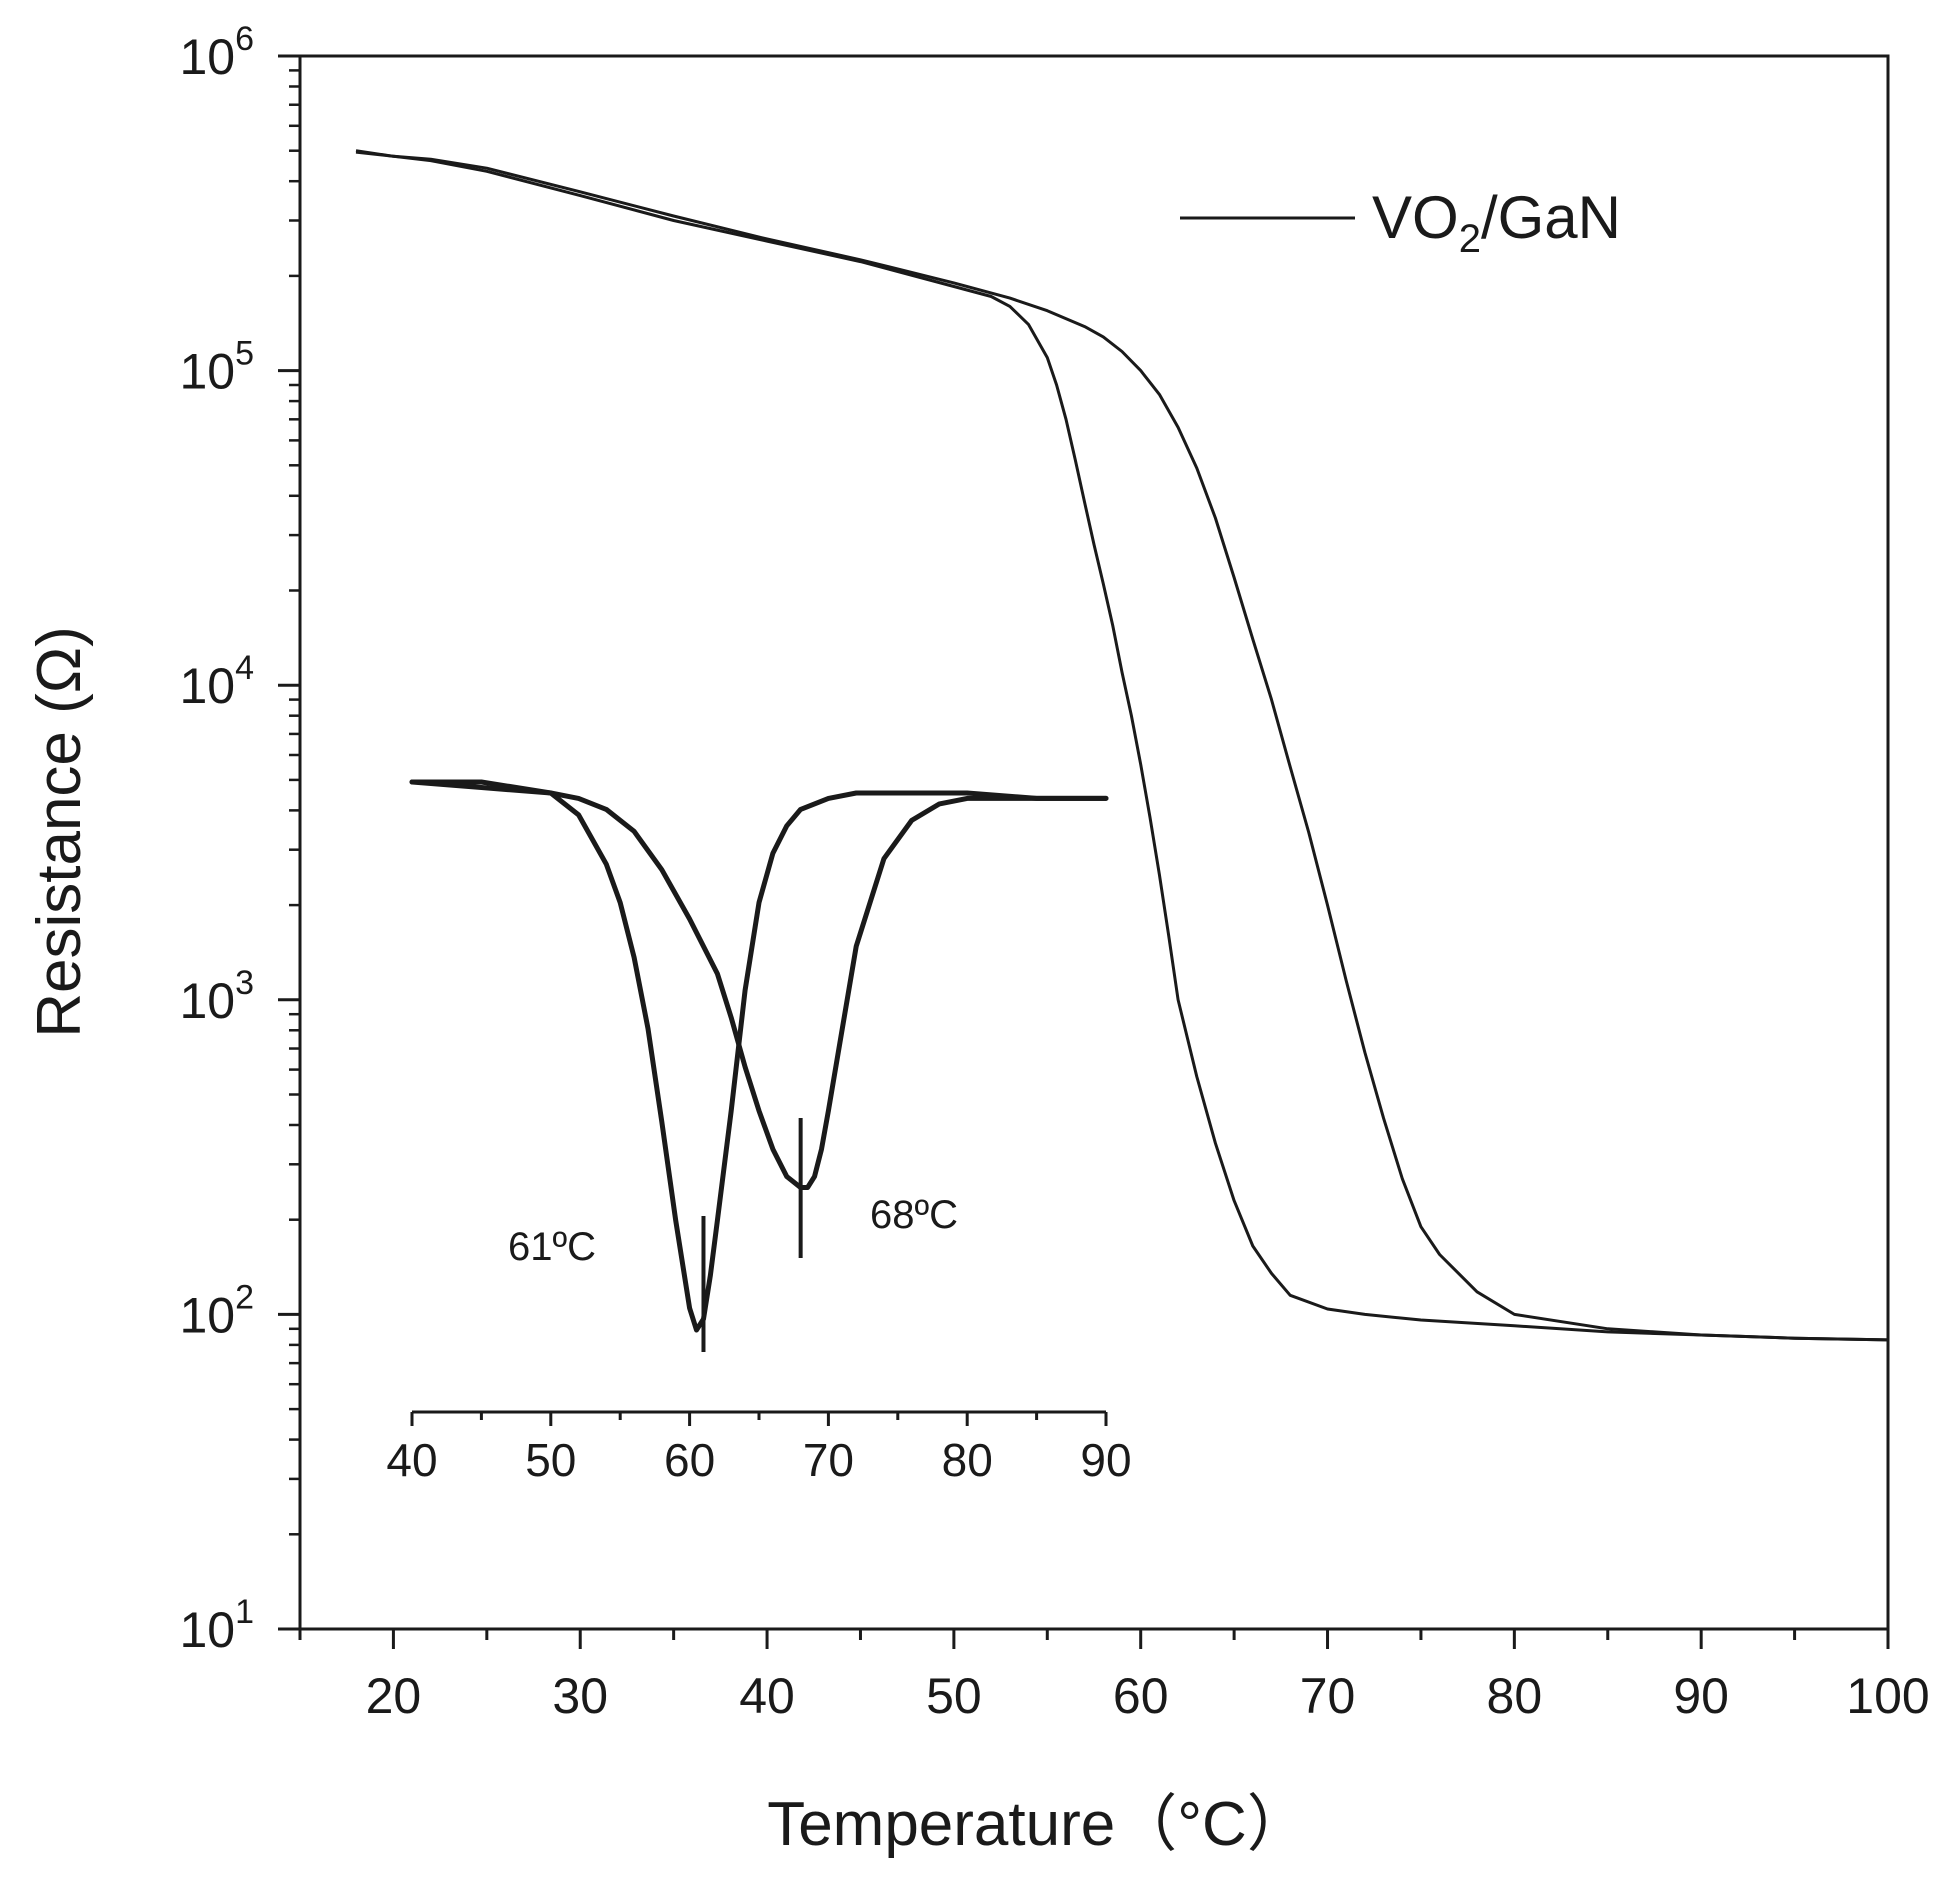 The image size is (1952, 1882). I want to click on x-tick-label: 40, so click(767, 1696).